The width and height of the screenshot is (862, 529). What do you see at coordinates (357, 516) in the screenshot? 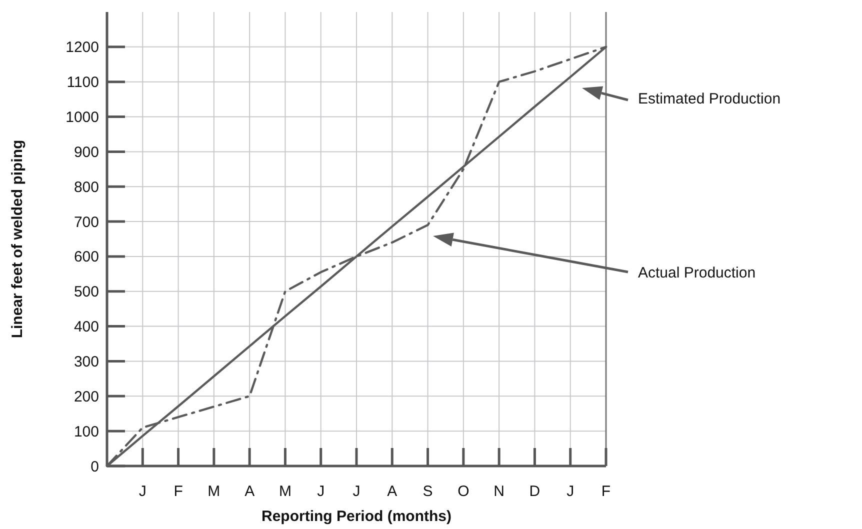
I see `x-axis-title: Reporting Period (months)` at bounding box center [357, 516].